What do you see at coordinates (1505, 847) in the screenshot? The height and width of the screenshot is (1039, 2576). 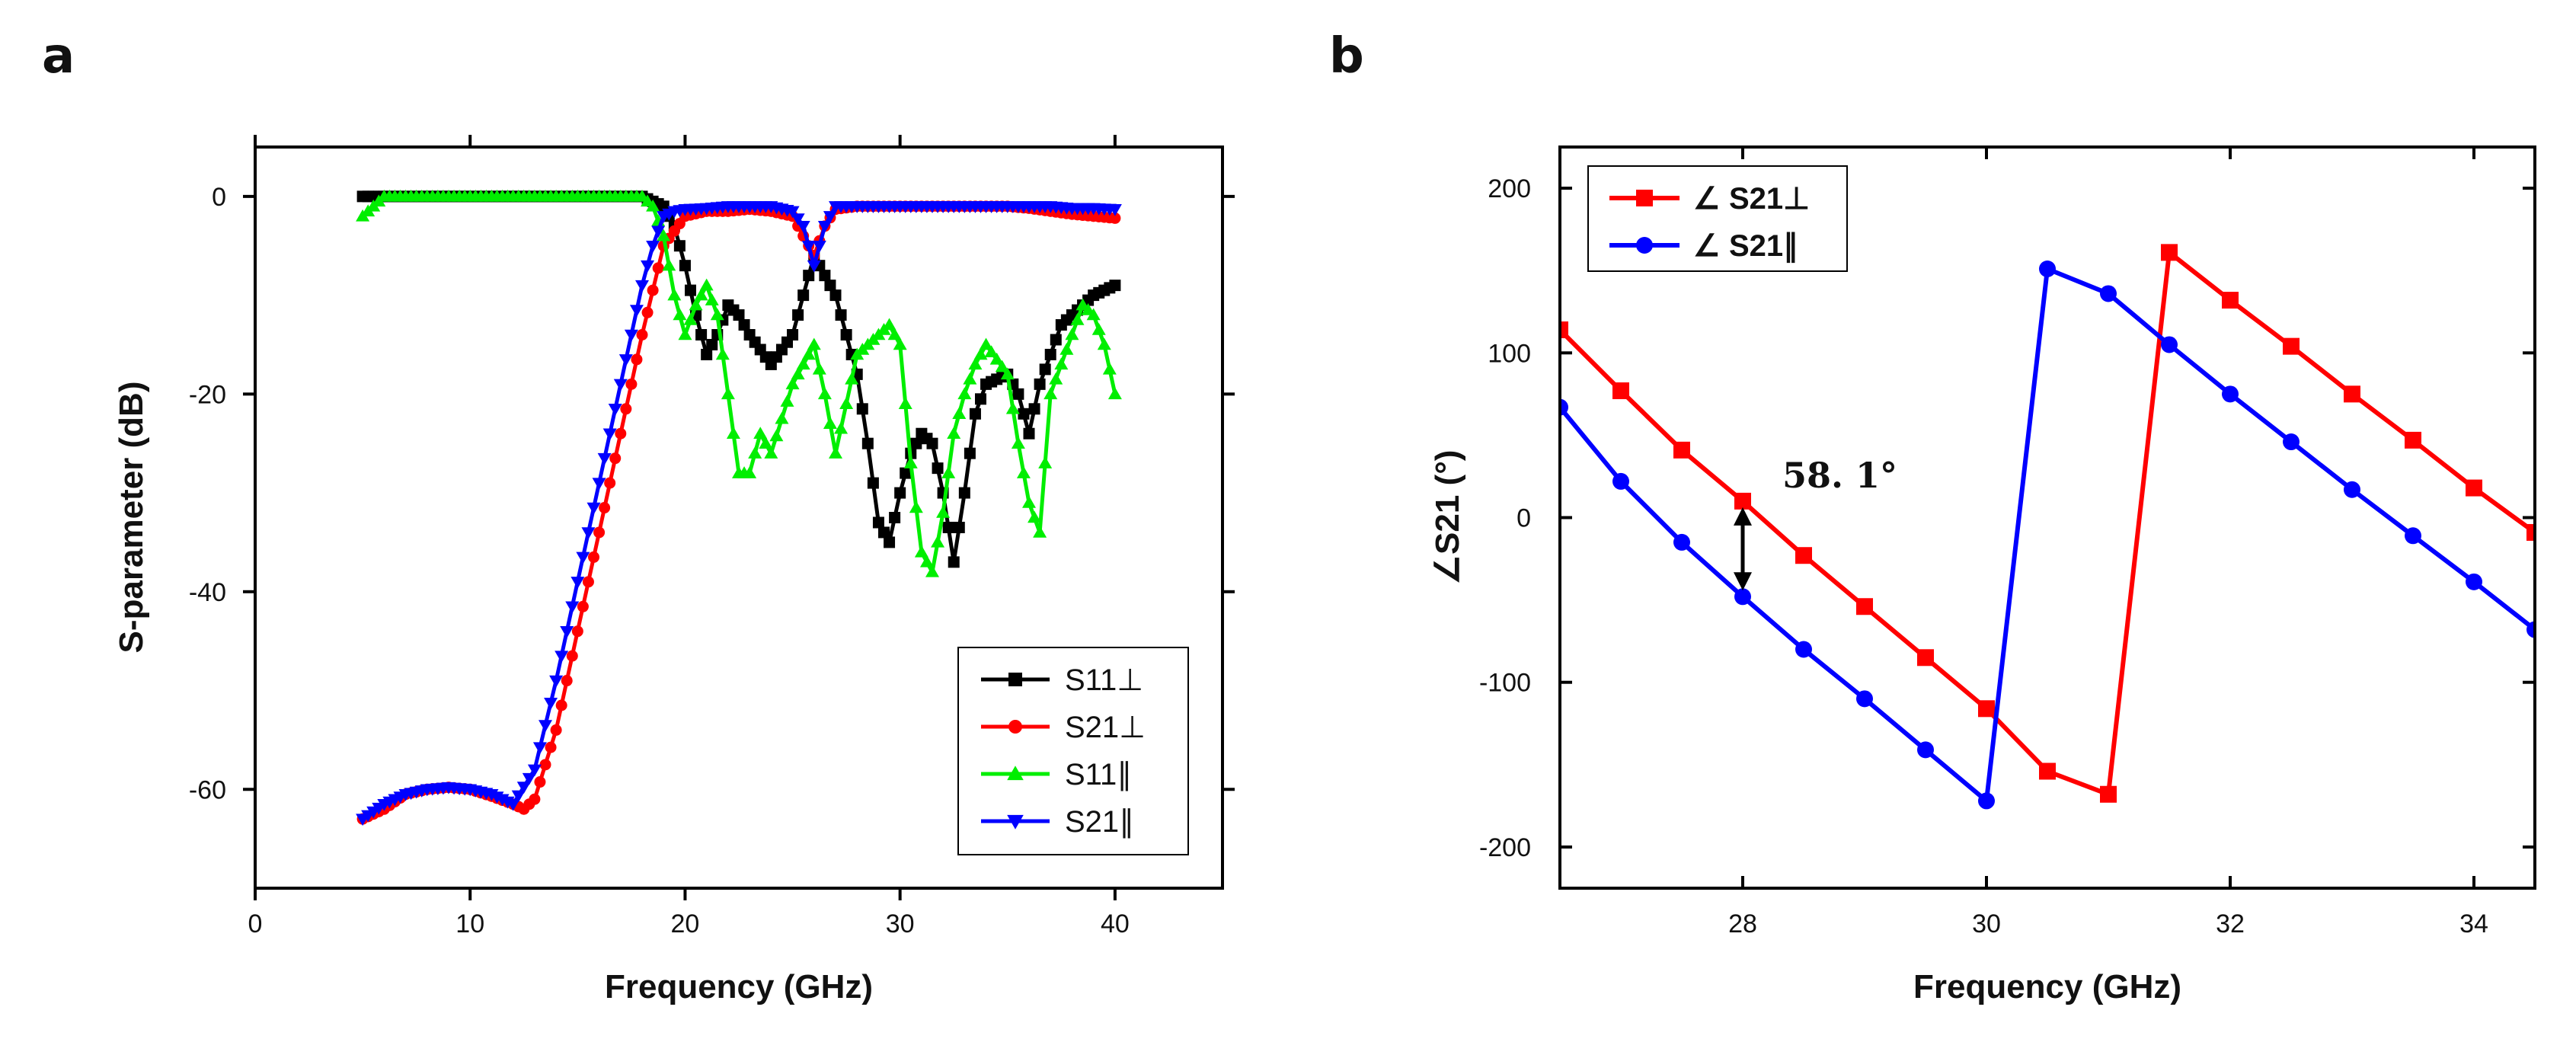 I see `b-y-tick-label: -200` at bounding box center [1505, 847].